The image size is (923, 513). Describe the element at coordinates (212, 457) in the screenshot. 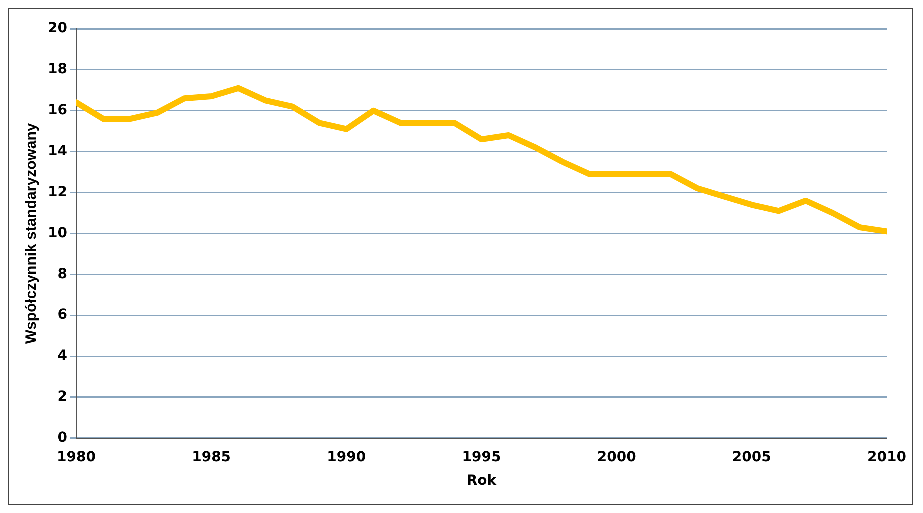

I see `x-tick-label: 1985` at that location.